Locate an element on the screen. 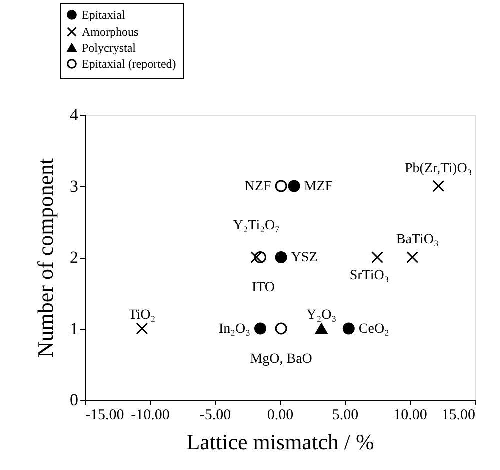 This screenshot has width=500, height=470. annotation: SrTiO₃ is located at coordinates (370, 276).